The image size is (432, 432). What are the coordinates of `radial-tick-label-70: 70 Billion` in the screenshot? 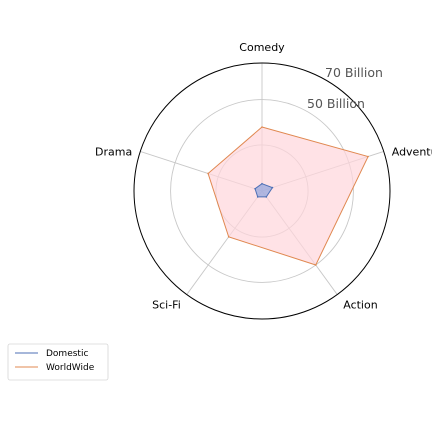 It's located at (354, 72).